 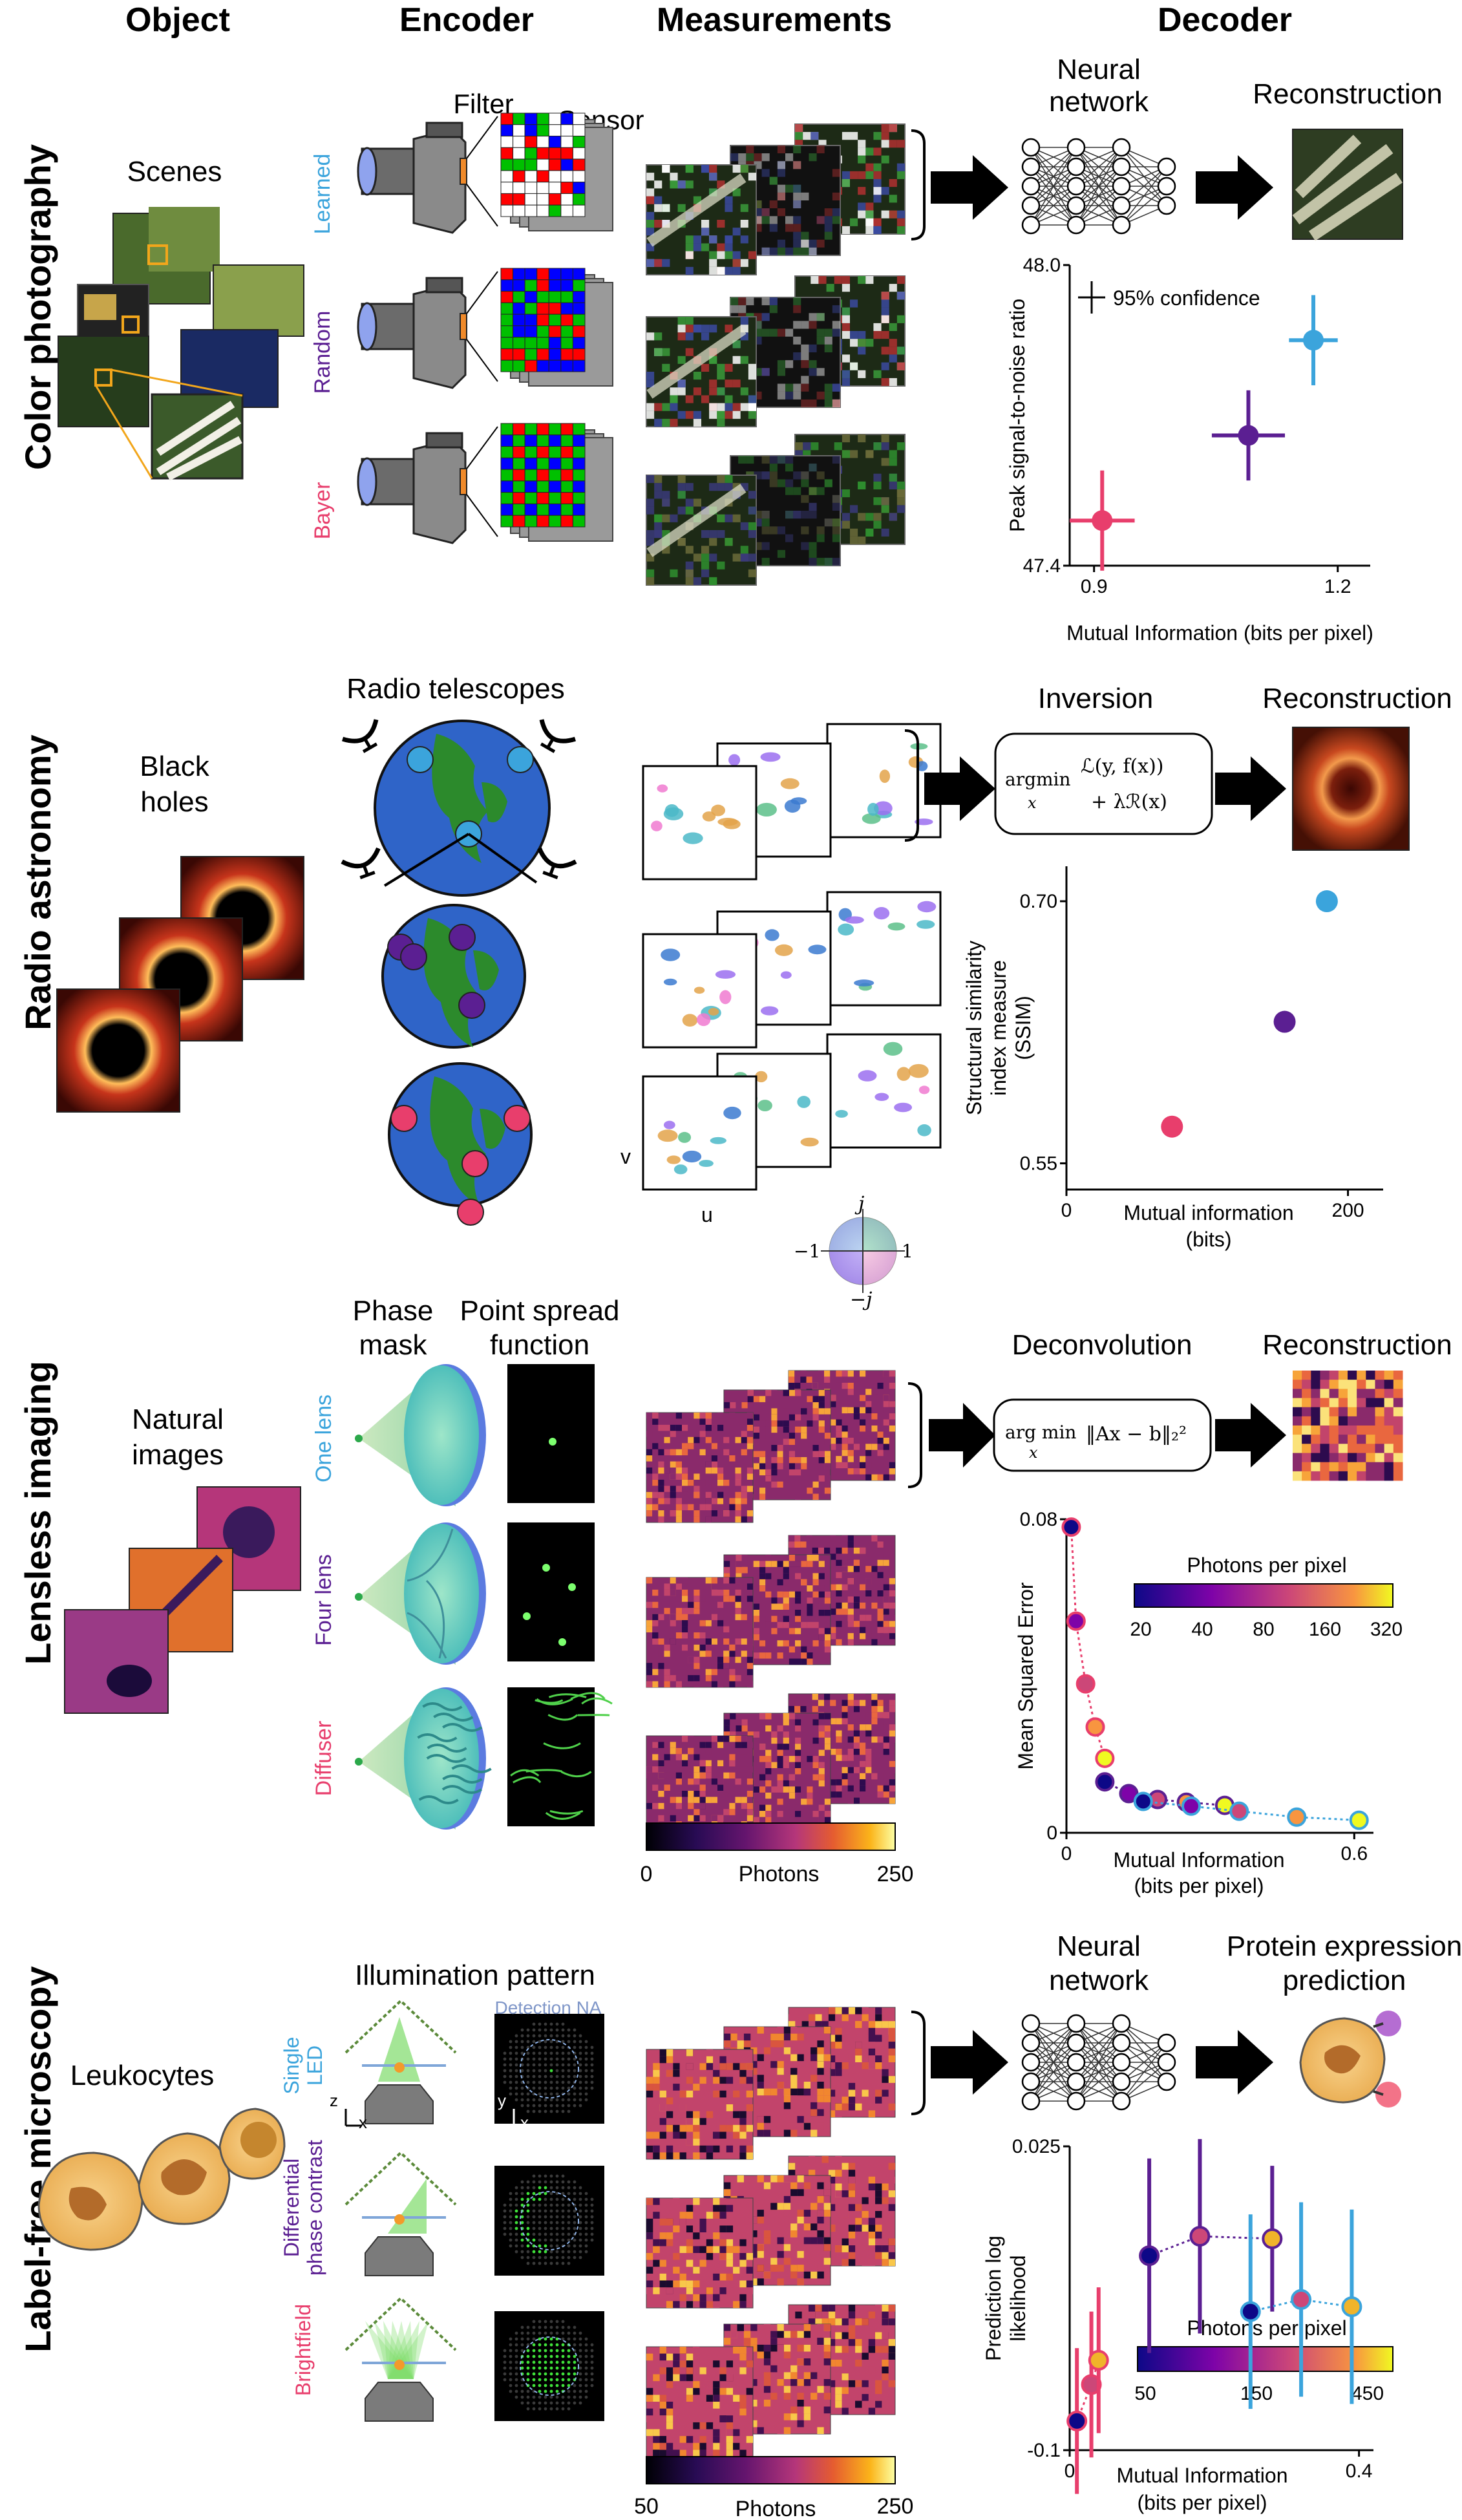 I want to click on y-axis-label: Structural similarity, so click(x=974, y=1028).